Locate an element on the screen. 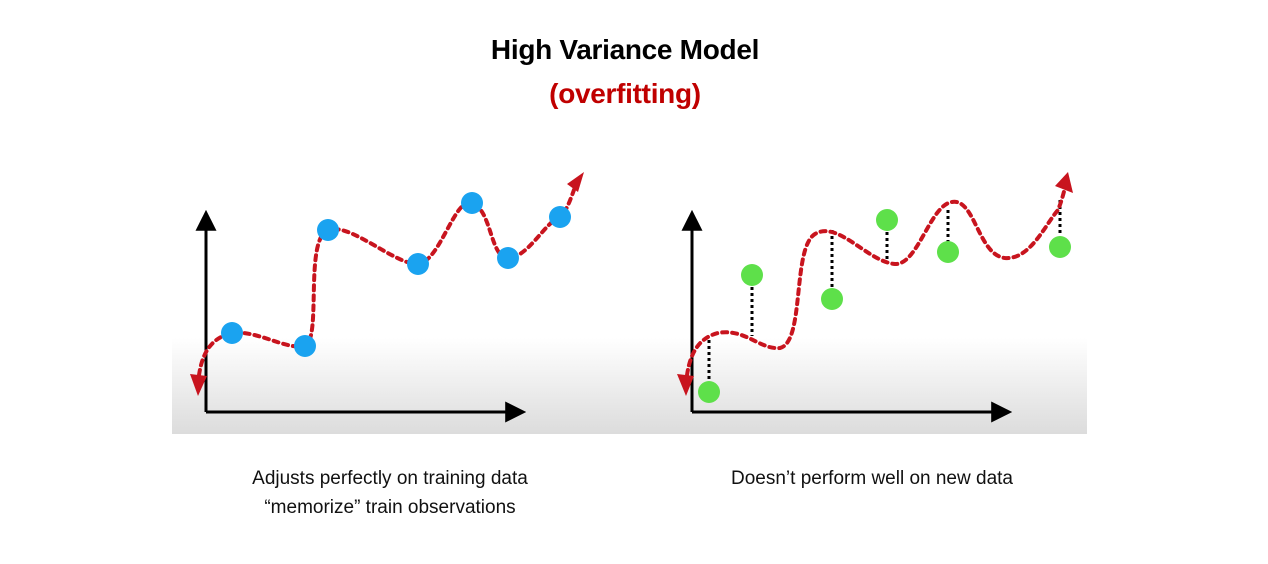 The width and height of the screenshot is (1268, 564). training-fit-panel is located at coordinates (387, 297).